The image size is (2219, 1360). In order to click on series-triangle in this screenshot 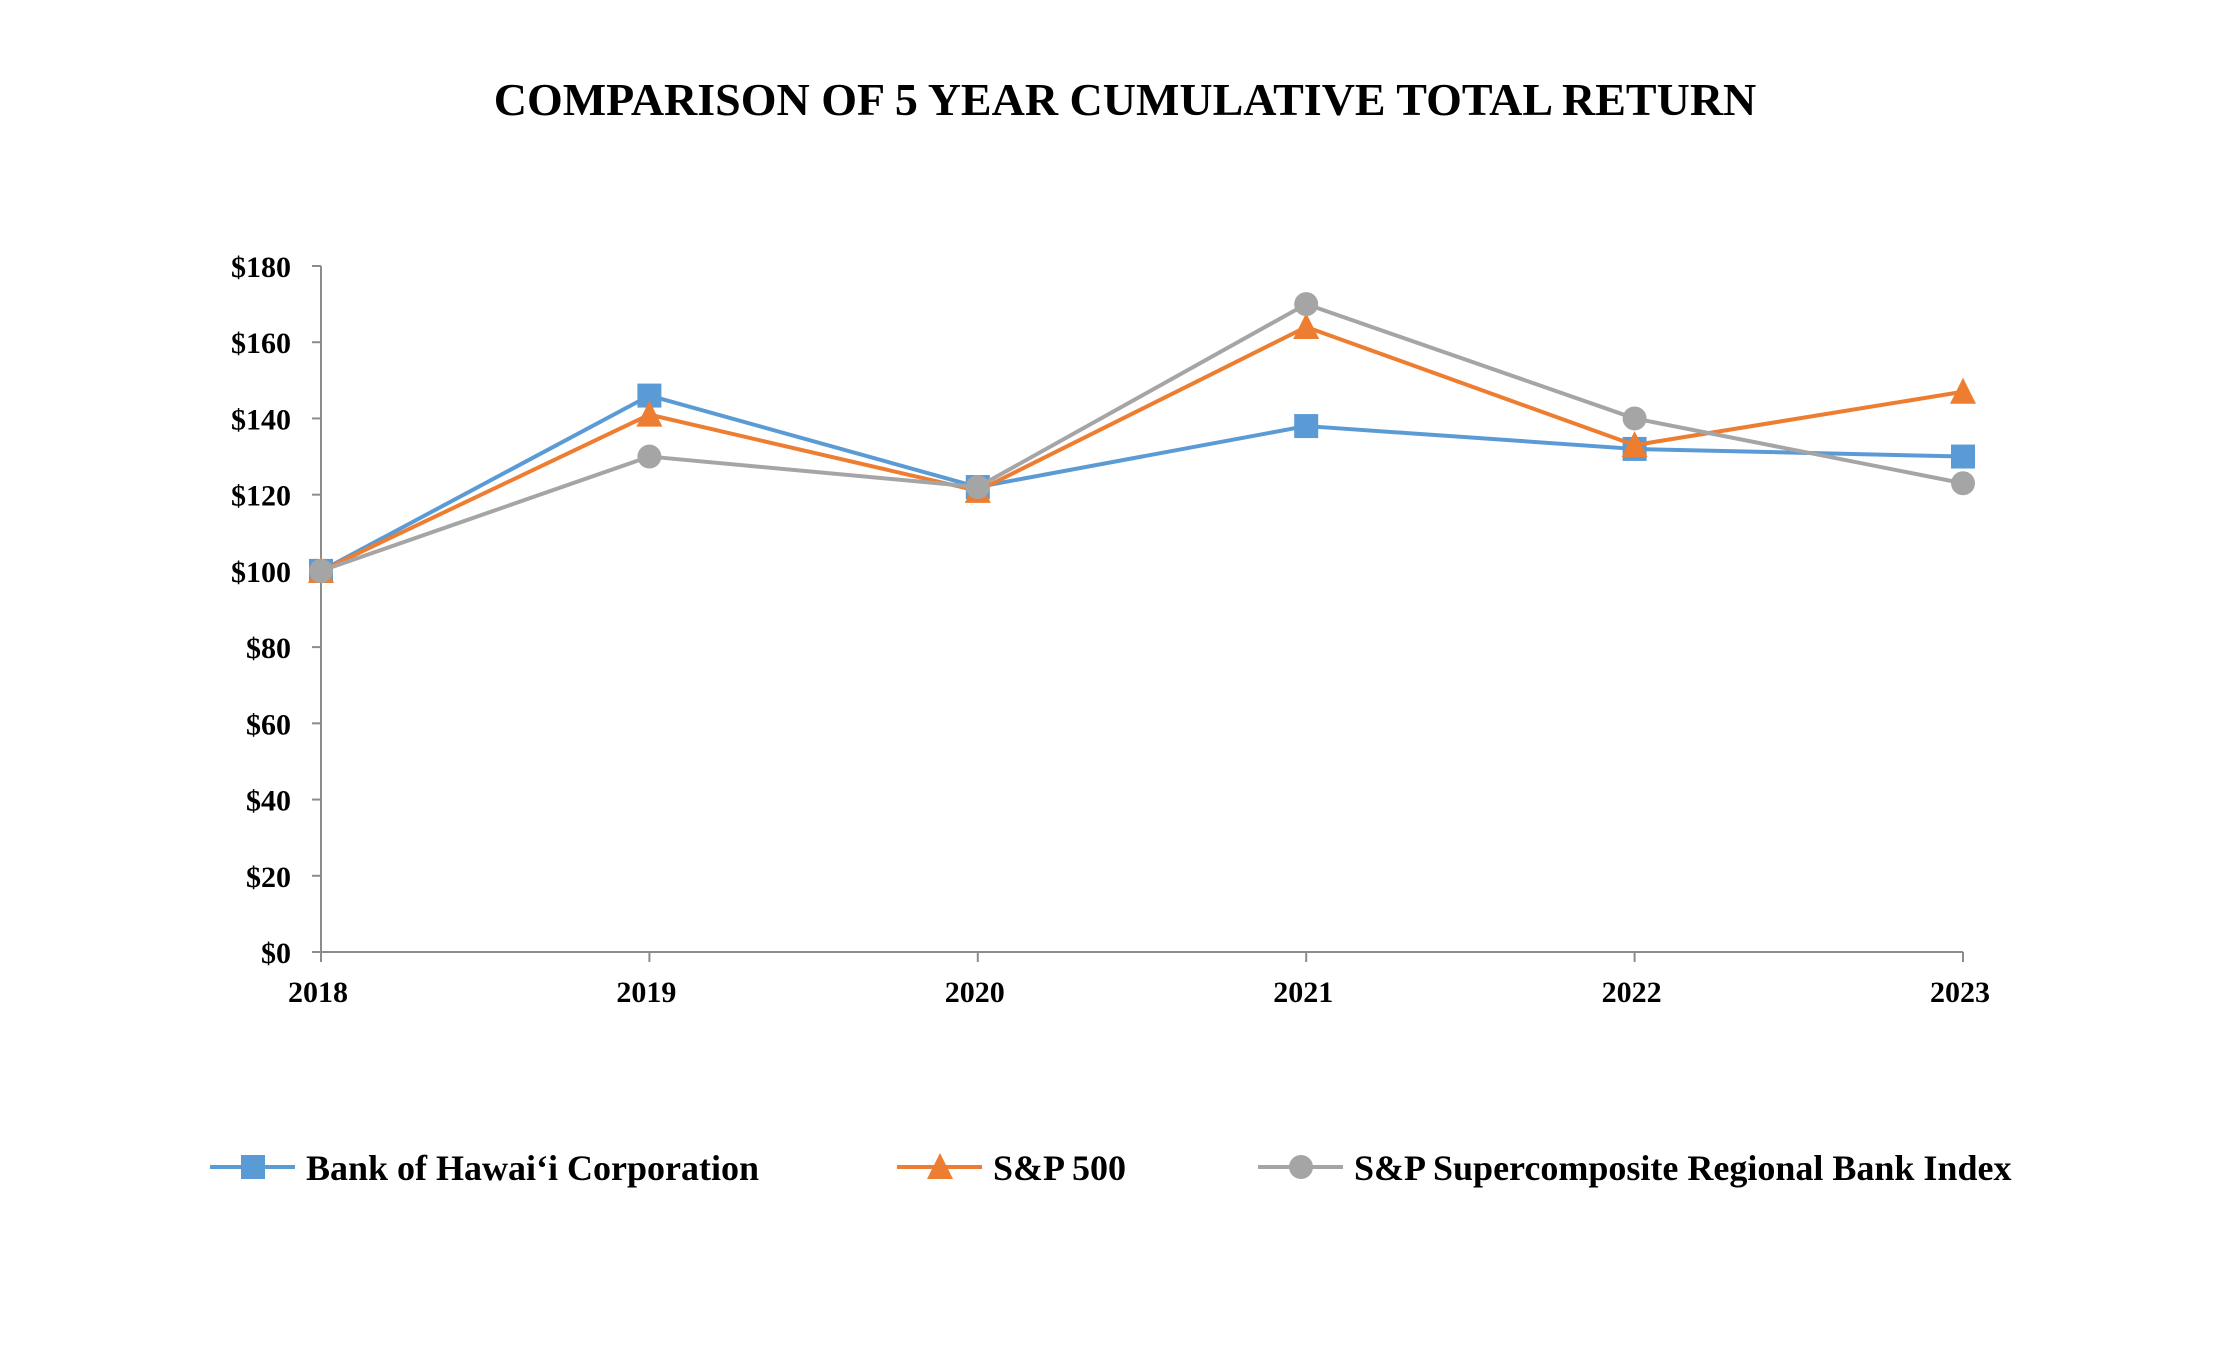, I will do `click(1142, 447)`.